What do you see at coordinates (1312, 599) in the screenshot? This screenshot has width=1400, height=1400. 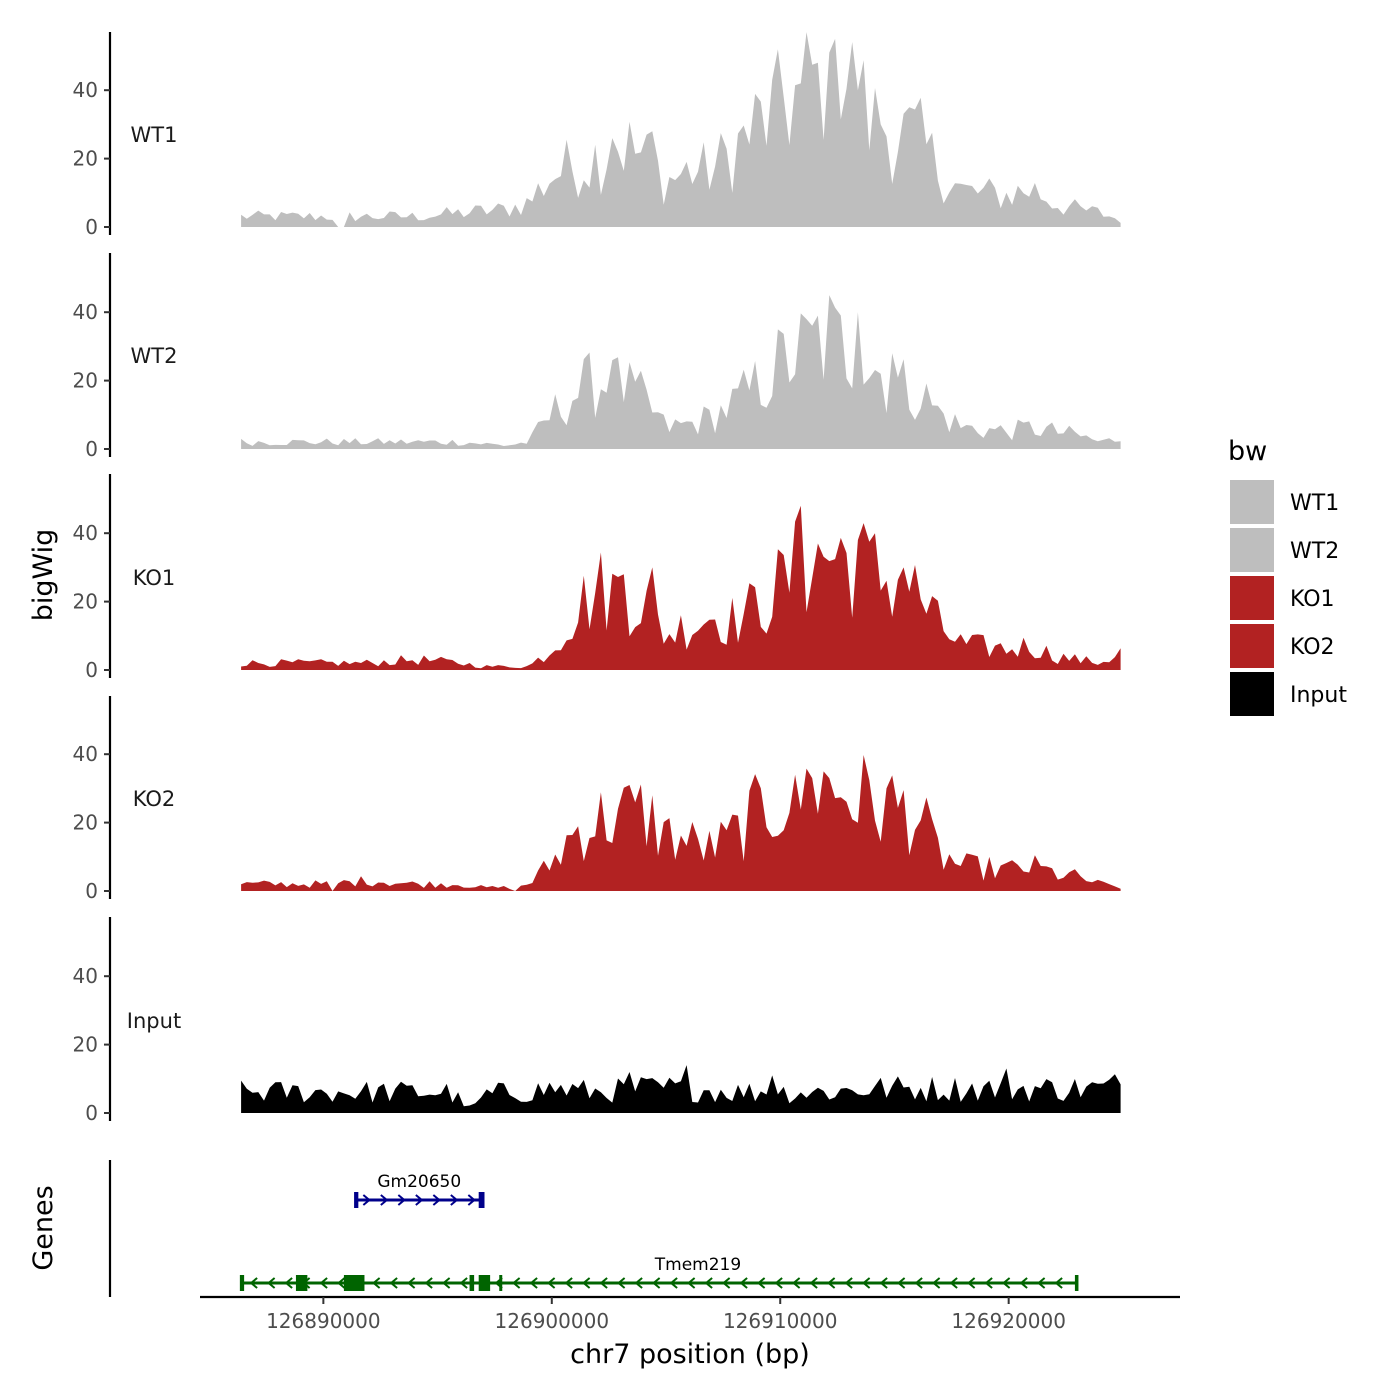 I see `legend-label: KO1` at bounding box center [1312, 599].